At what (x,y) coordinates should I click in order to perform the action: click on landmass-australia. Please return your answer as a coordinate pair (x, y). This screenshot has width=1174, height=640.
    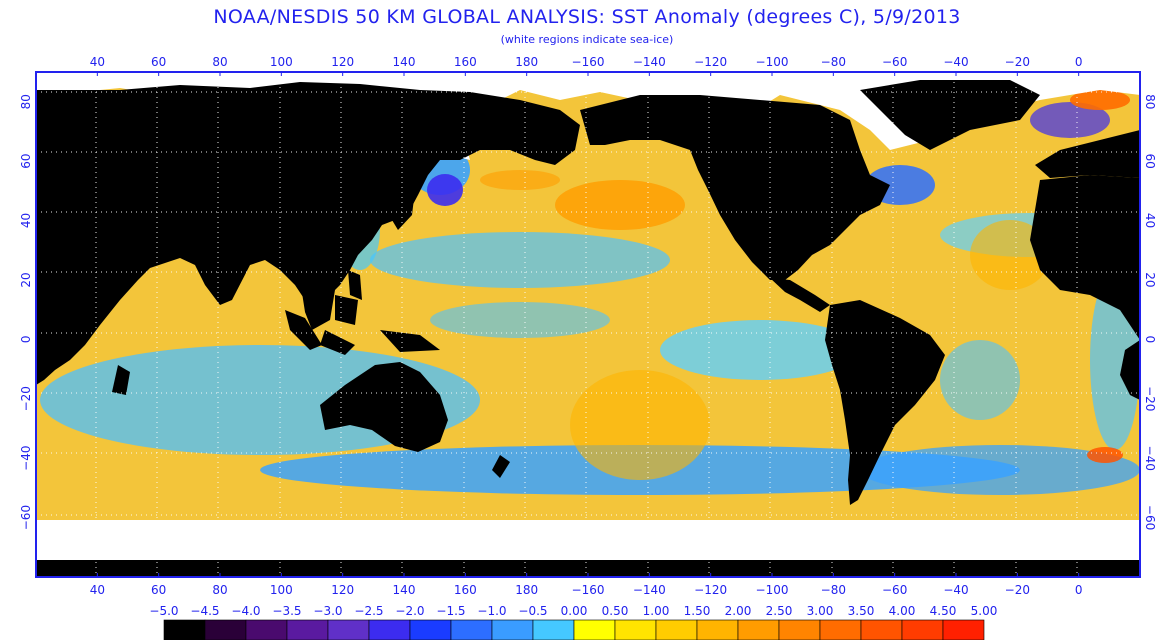
    Looking at the image, I should click on (384, 407).